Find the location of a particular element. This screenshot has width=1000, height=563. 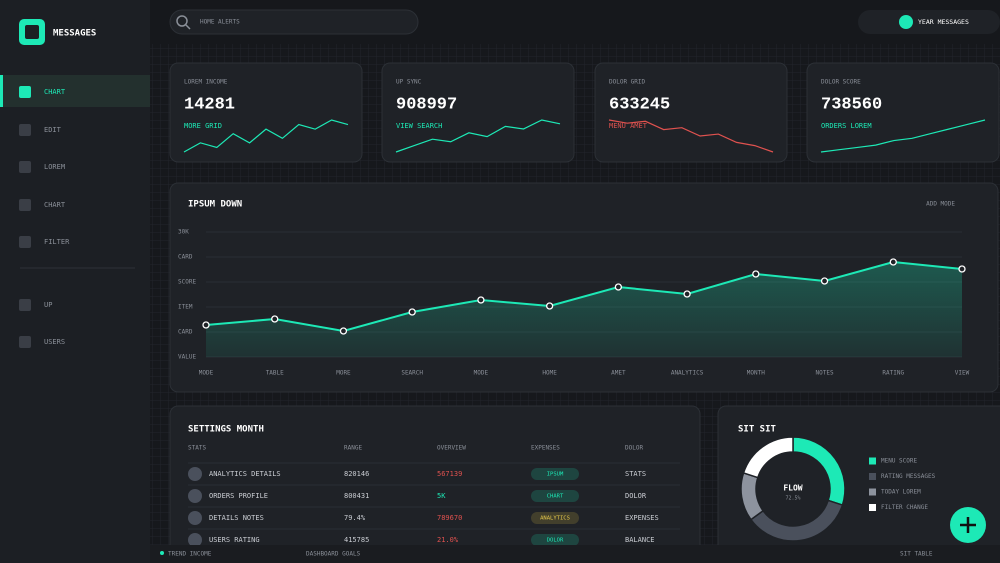

x-tick-label: MODE is located at coordinates (206, 373).